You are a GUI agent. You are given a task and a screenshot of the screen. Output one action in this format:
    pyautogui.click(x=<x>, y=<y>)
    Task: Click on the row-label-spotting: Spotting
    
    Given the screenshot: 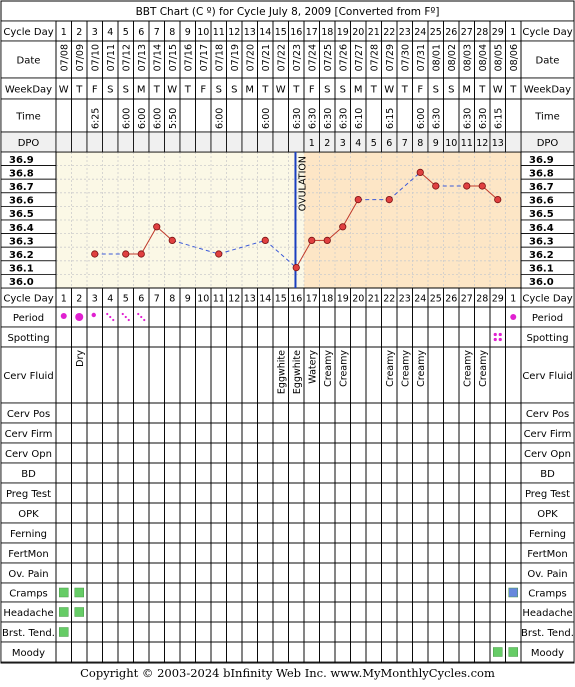 What is the action you would take?
    pyautogui.click(x=547, y=338)
    